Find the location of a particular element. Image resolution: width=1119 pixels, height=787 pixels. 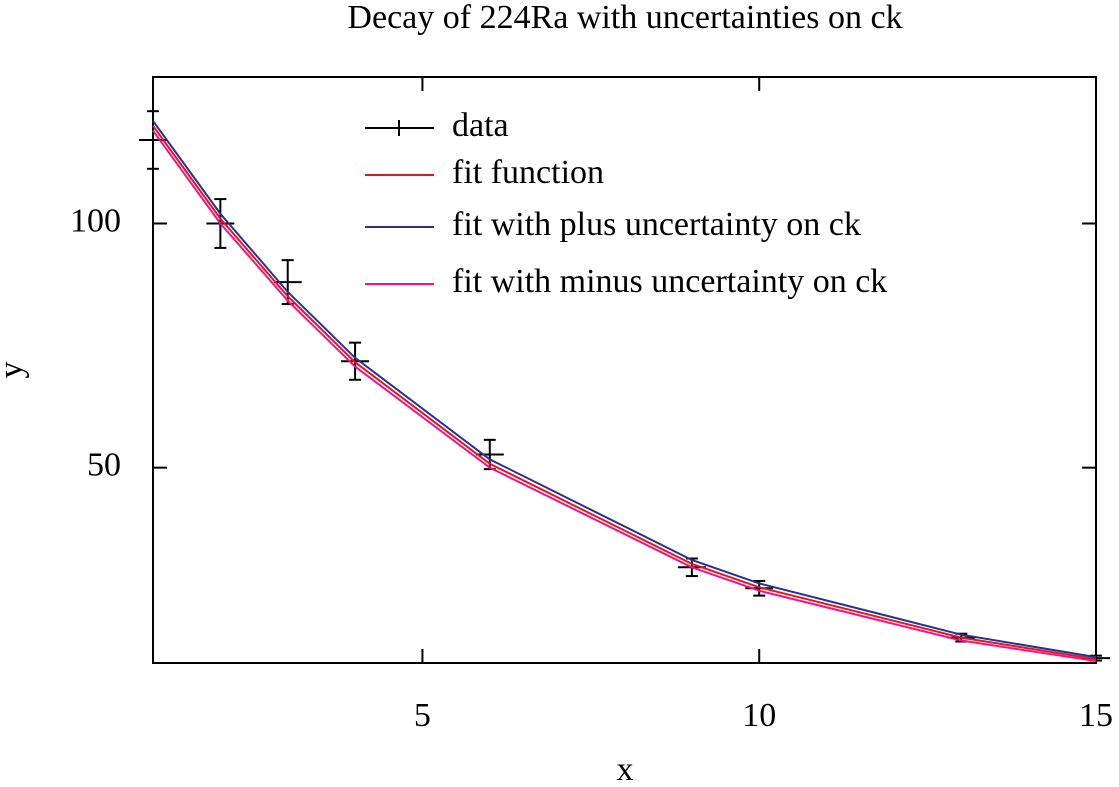

x-axis-label: x is located at coordinates (625, 769).